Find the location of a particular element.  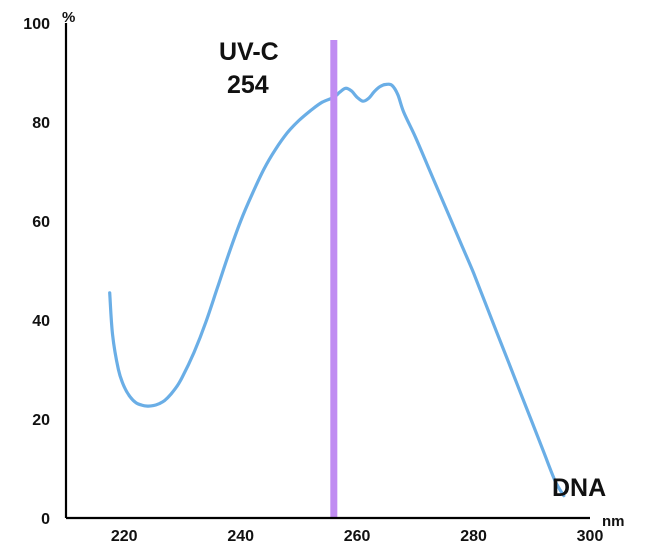

uv-c-label: UV-C is located at coordinates (249, 52).